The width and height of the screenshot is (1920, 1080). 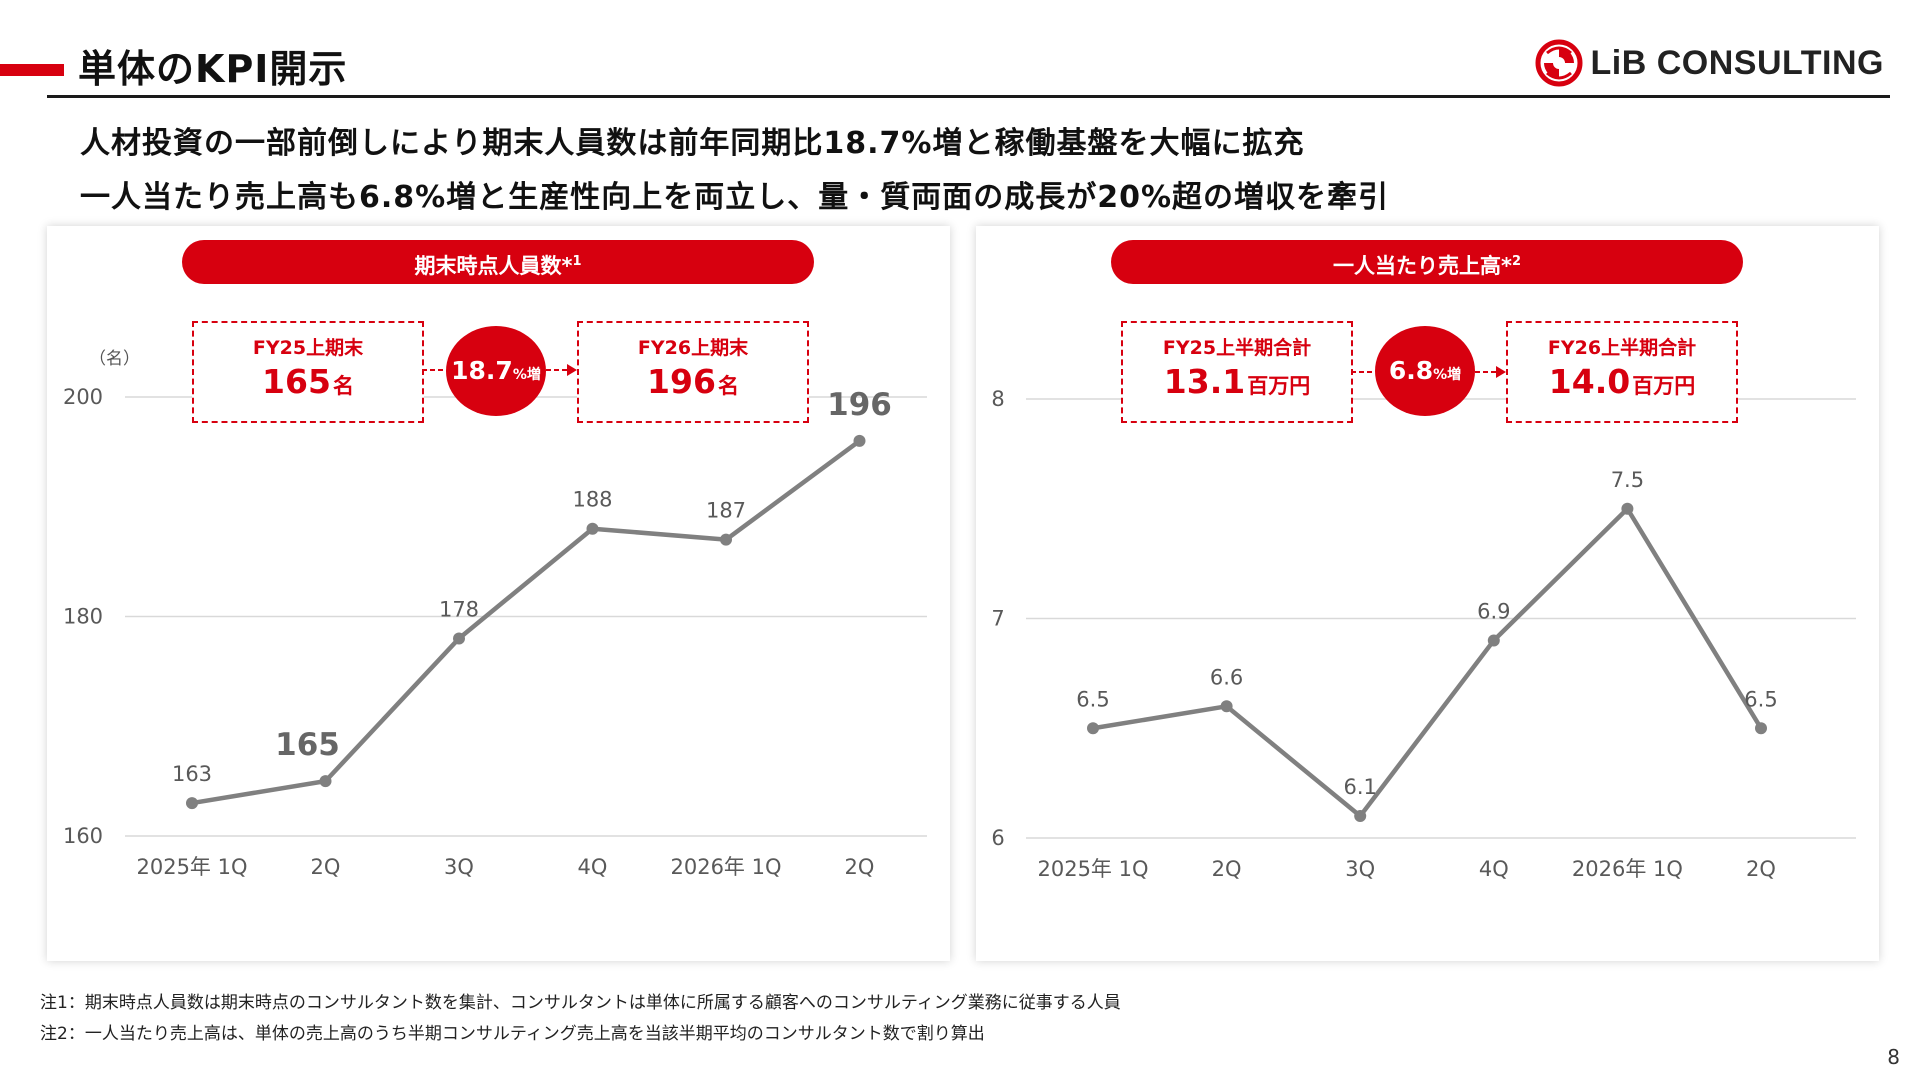 What do you see at coordinates (577, 261) in the screenshot?
I see `headcount-pill-footnote: 1` at bounding box center [577, 261].